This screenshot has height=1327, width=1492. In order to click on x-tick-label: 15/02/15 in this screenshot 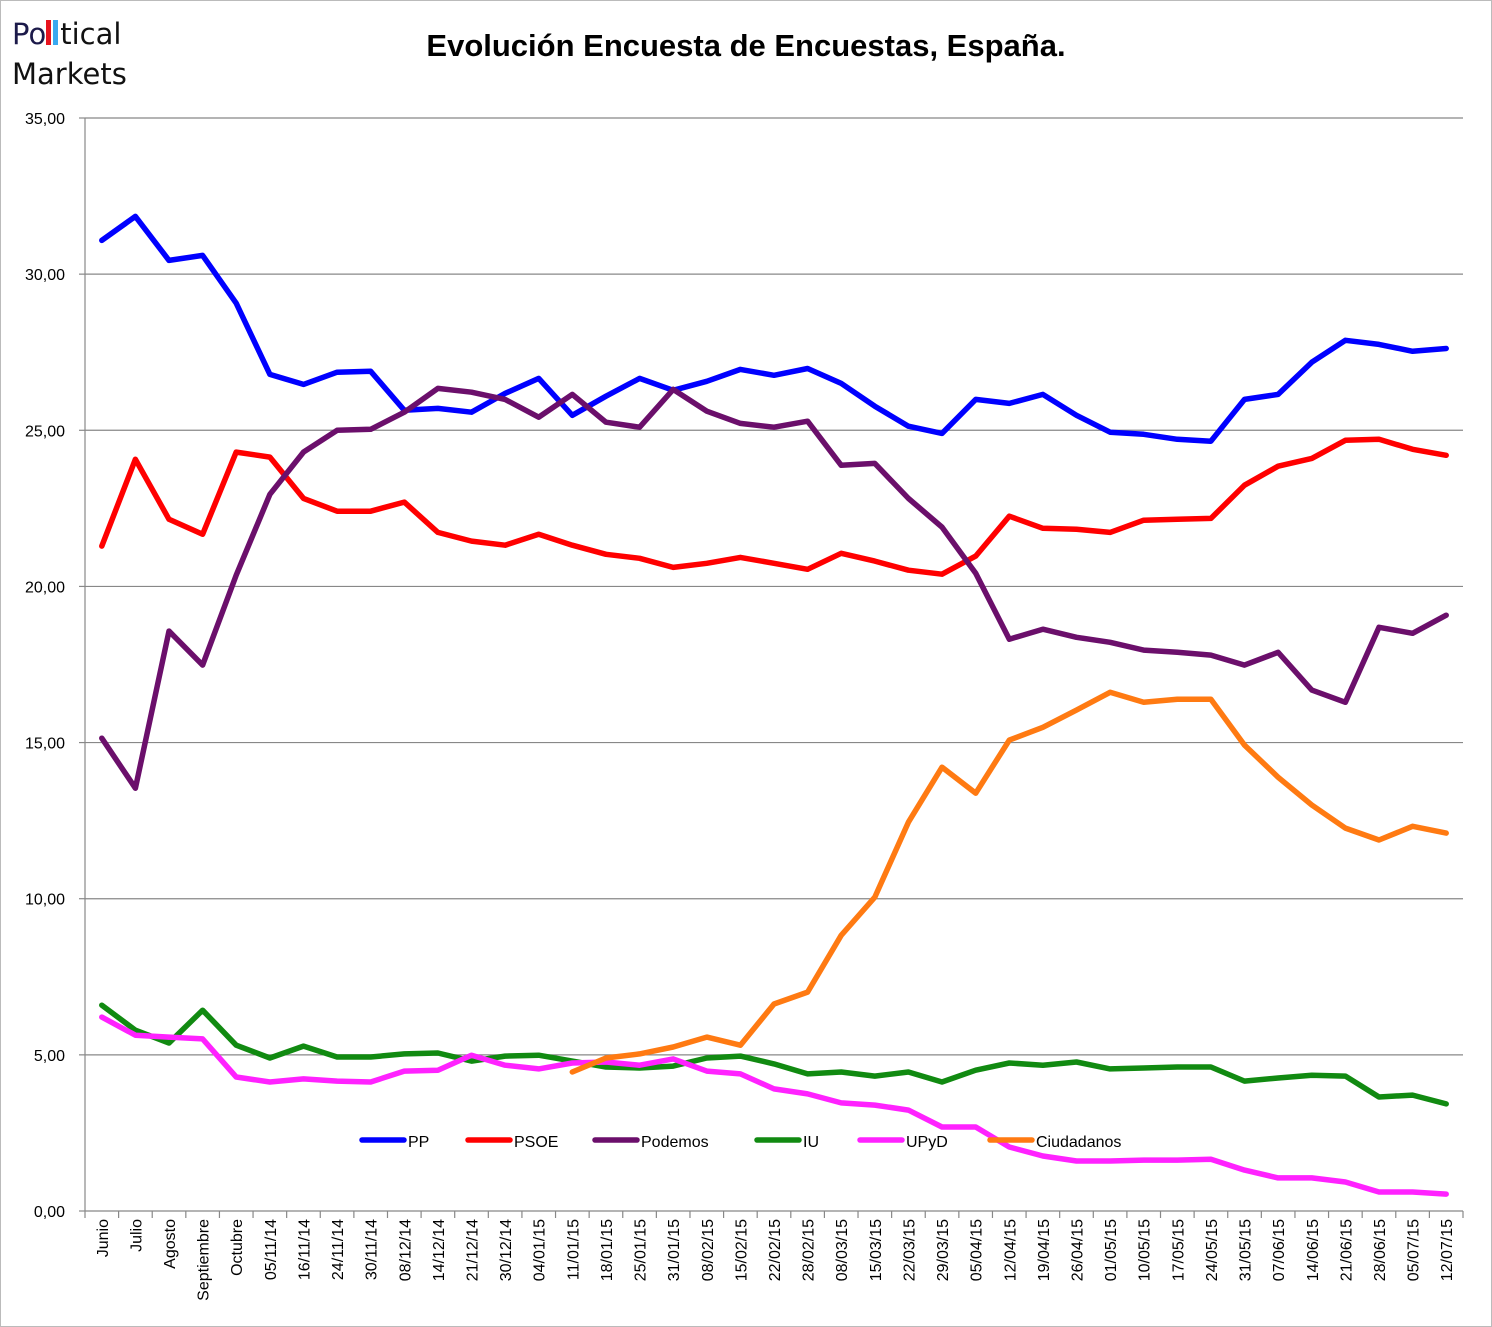, I will do `click(741, 1250)`.